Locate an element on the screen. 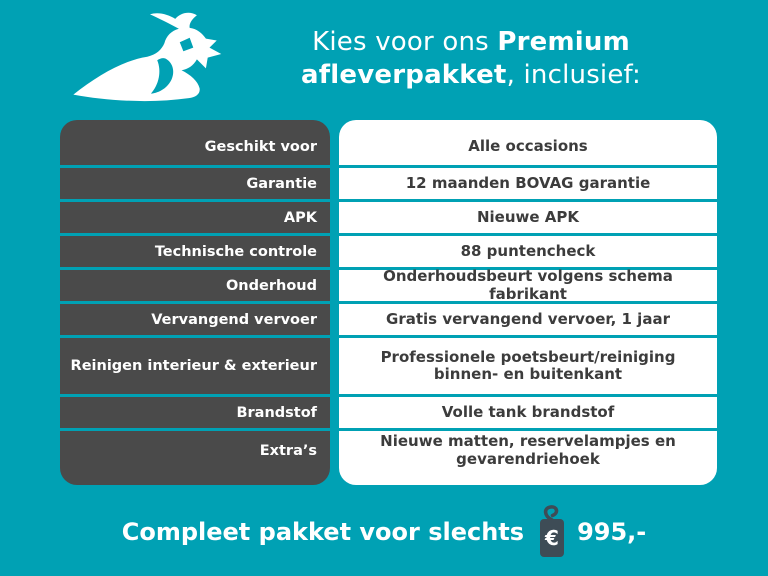  feature-value: Gratis vervangend vervoer, 1 jaar is located at coordinates (528, 319).